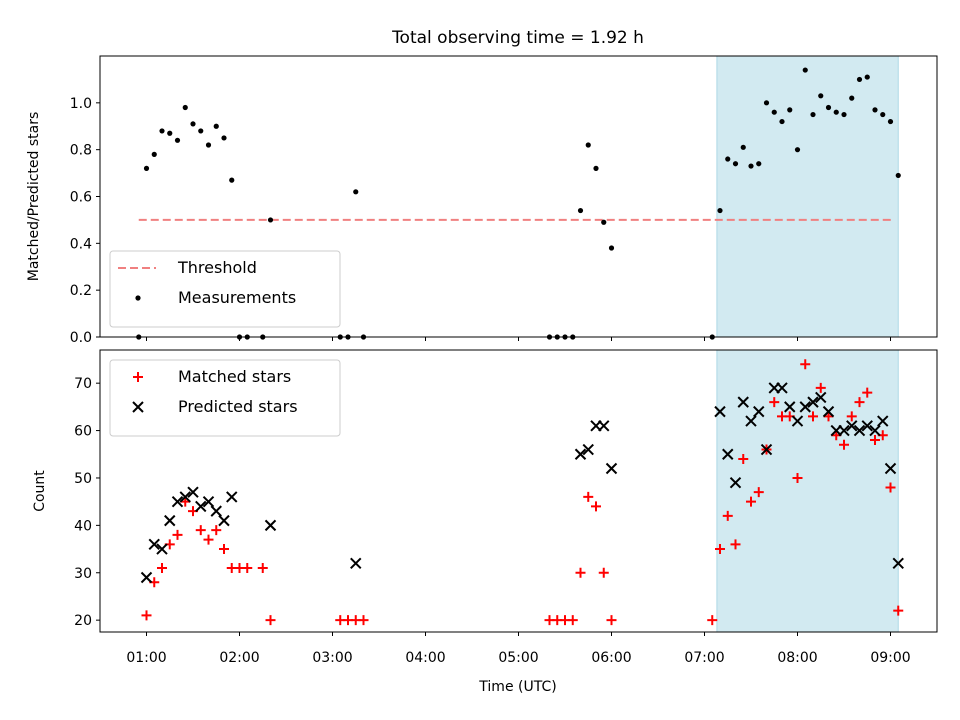 The height and width of the screenshot is (720, 960). What do you see at coordinates (807, 196) in the screenshot?
I see `highlight-band` at bounding box center [807, 196].